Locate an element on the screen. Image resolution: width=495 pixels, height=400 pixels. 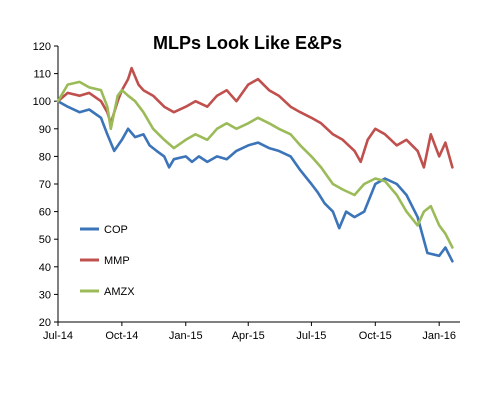
x-tick-label: Apr-15 is located at coordinates (248, 336).